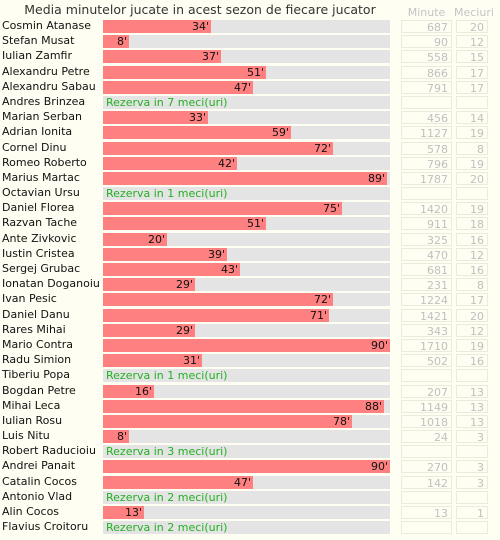 The height and width of the screenshot is (540, 500). Describe the element at coordinates (42, 117) in the screenshot. I see `player-name: Marian Serban` at that location.